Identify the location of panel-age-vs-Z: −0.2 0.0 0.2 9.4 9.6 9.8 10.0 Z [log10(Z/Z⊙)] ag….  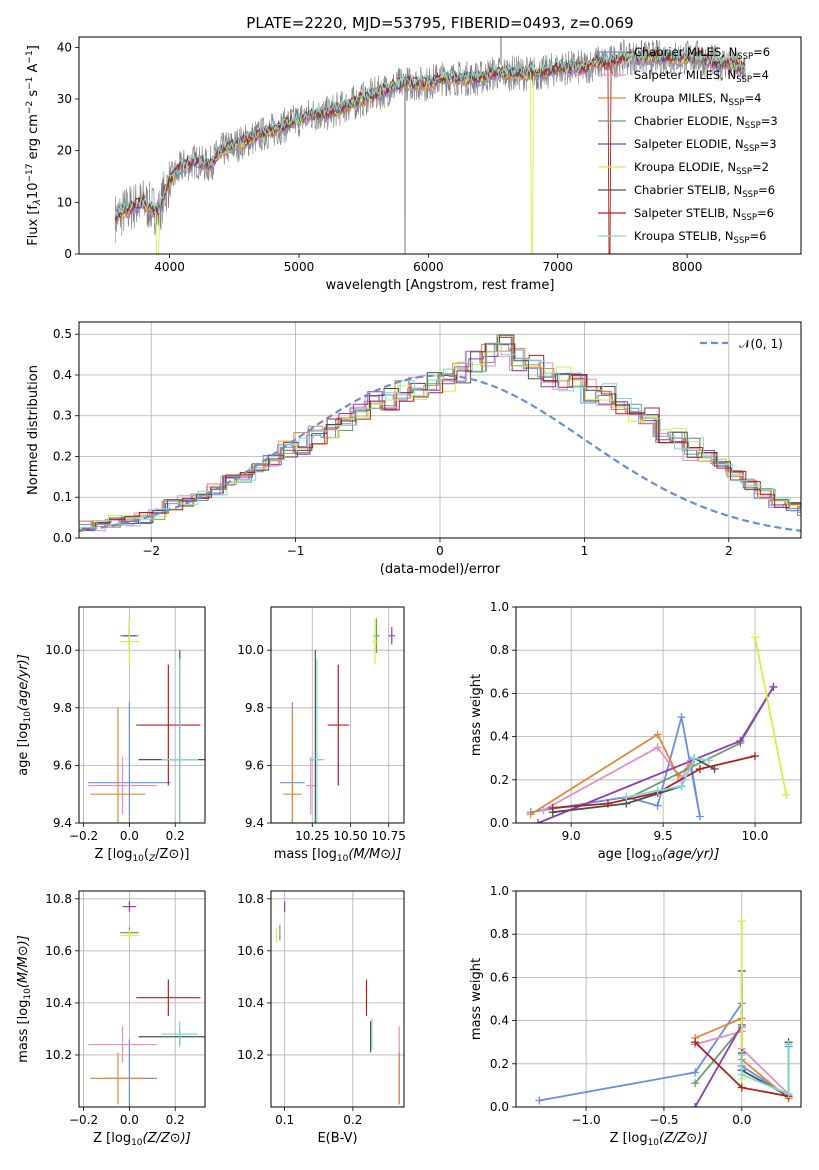
(111, 735).